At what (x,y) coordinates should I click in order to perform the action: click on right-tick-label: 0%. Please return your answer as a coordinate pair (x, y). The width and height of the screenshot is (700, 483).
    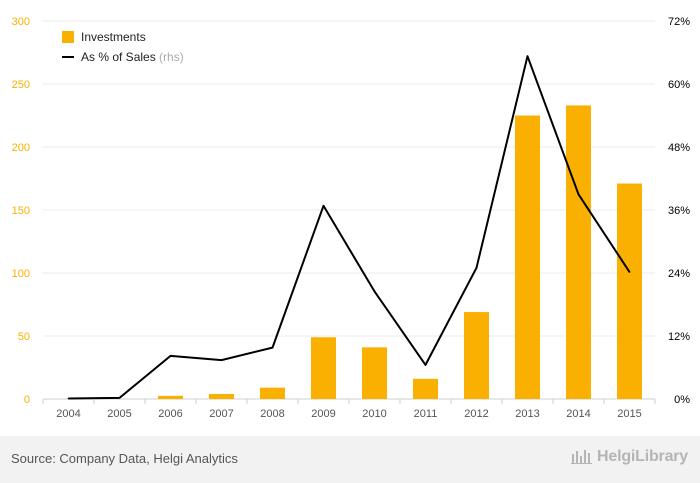
    Looking at the image, I should click on (682, 400).